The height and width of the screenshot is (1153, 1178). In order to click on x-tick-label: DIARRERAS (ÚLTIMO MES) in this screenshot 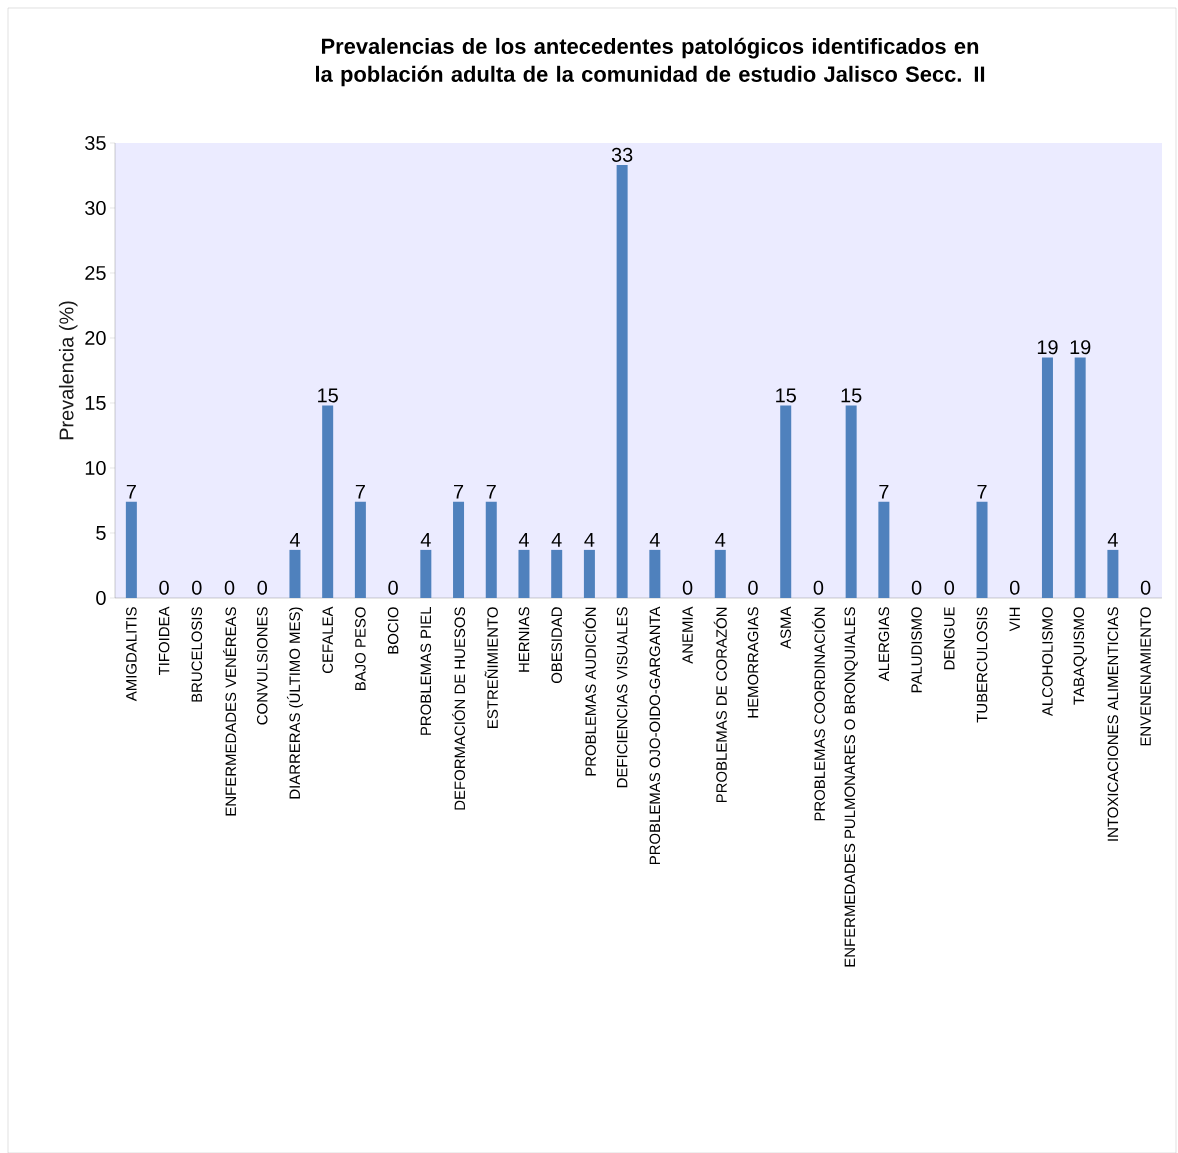, I will do `click(294, 703)`.